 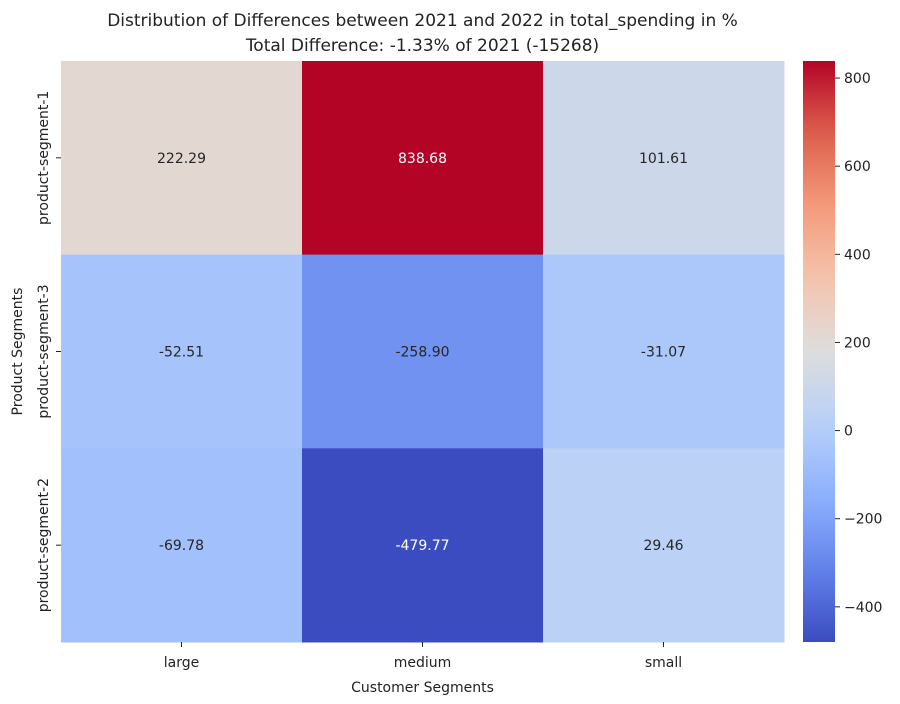 What do you see at coordinates (863, 608) in the screenshot?
I see `colorbar-tick-label: −400` at bounding box center [863, 608].